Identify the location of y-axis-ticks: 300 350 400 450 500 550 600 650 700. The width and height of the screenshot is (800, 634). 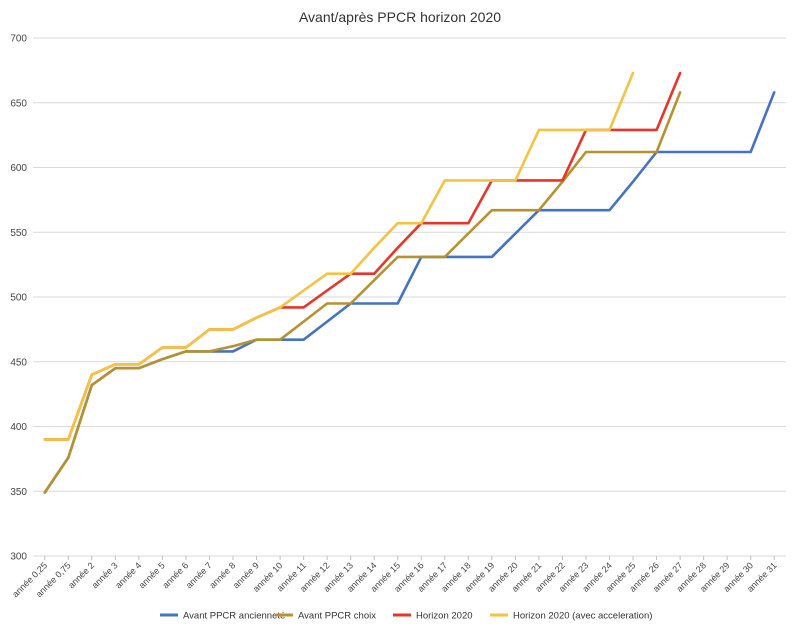
(18, 298).